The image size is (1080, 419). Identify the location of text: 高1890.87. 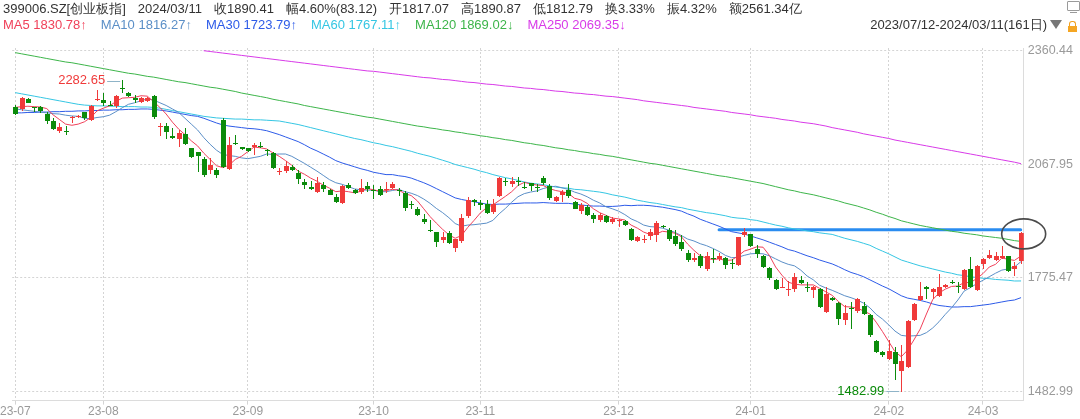
(491, 8).